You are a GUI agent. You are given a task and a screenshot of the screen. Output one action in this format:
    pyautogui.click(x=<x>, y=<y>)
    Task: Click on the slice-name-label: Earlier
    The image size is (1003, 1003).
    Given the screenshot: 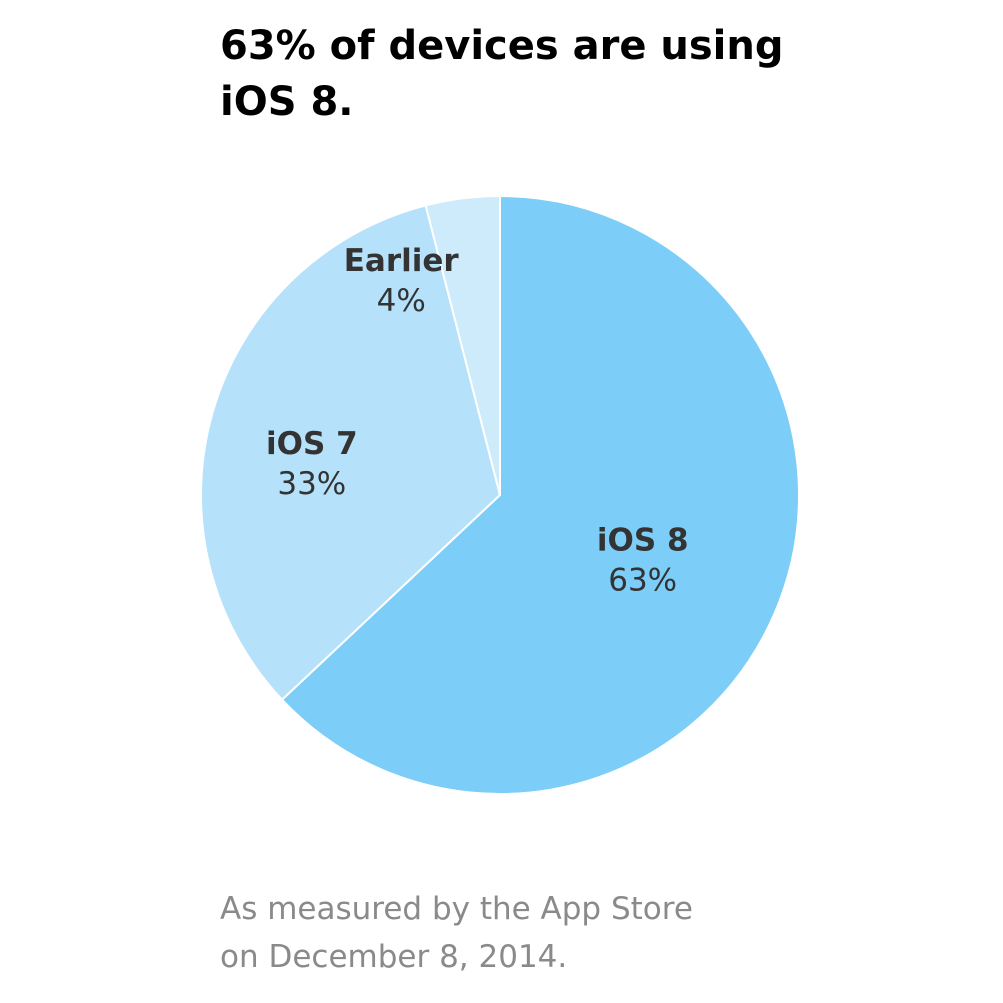 What is the action you would take?
    pyautogui.click(x=402, y=261)
    